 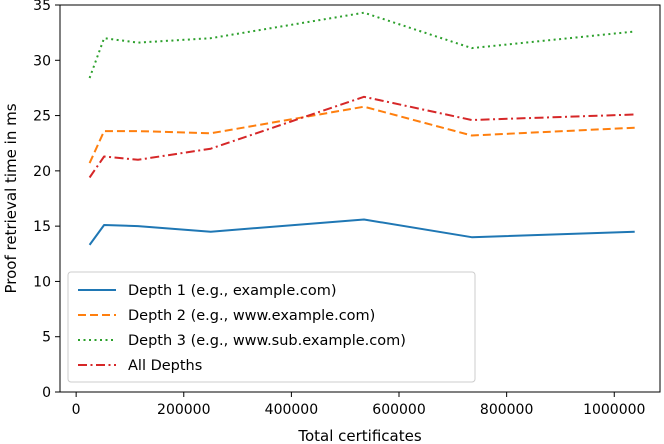 What do you see at coordinates (165, 366) in the screenshot?
I see `legend-entry-label: All Depths` at bounding box center [165, 366].